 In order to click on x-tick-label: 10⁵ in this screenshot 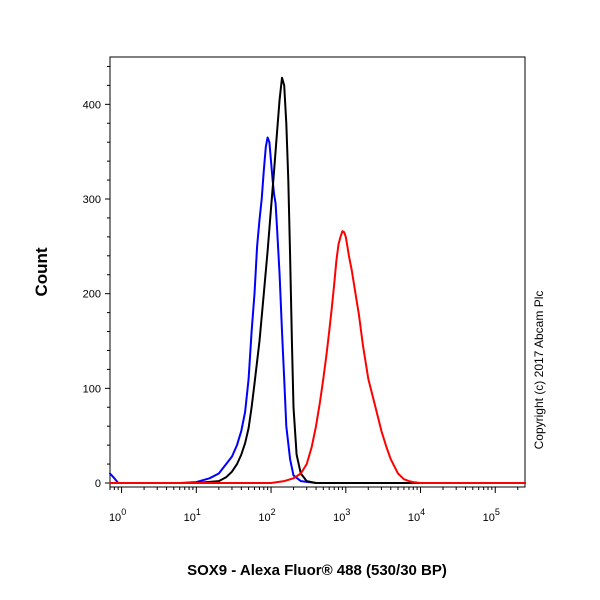, I will do `click(491, 515)`.